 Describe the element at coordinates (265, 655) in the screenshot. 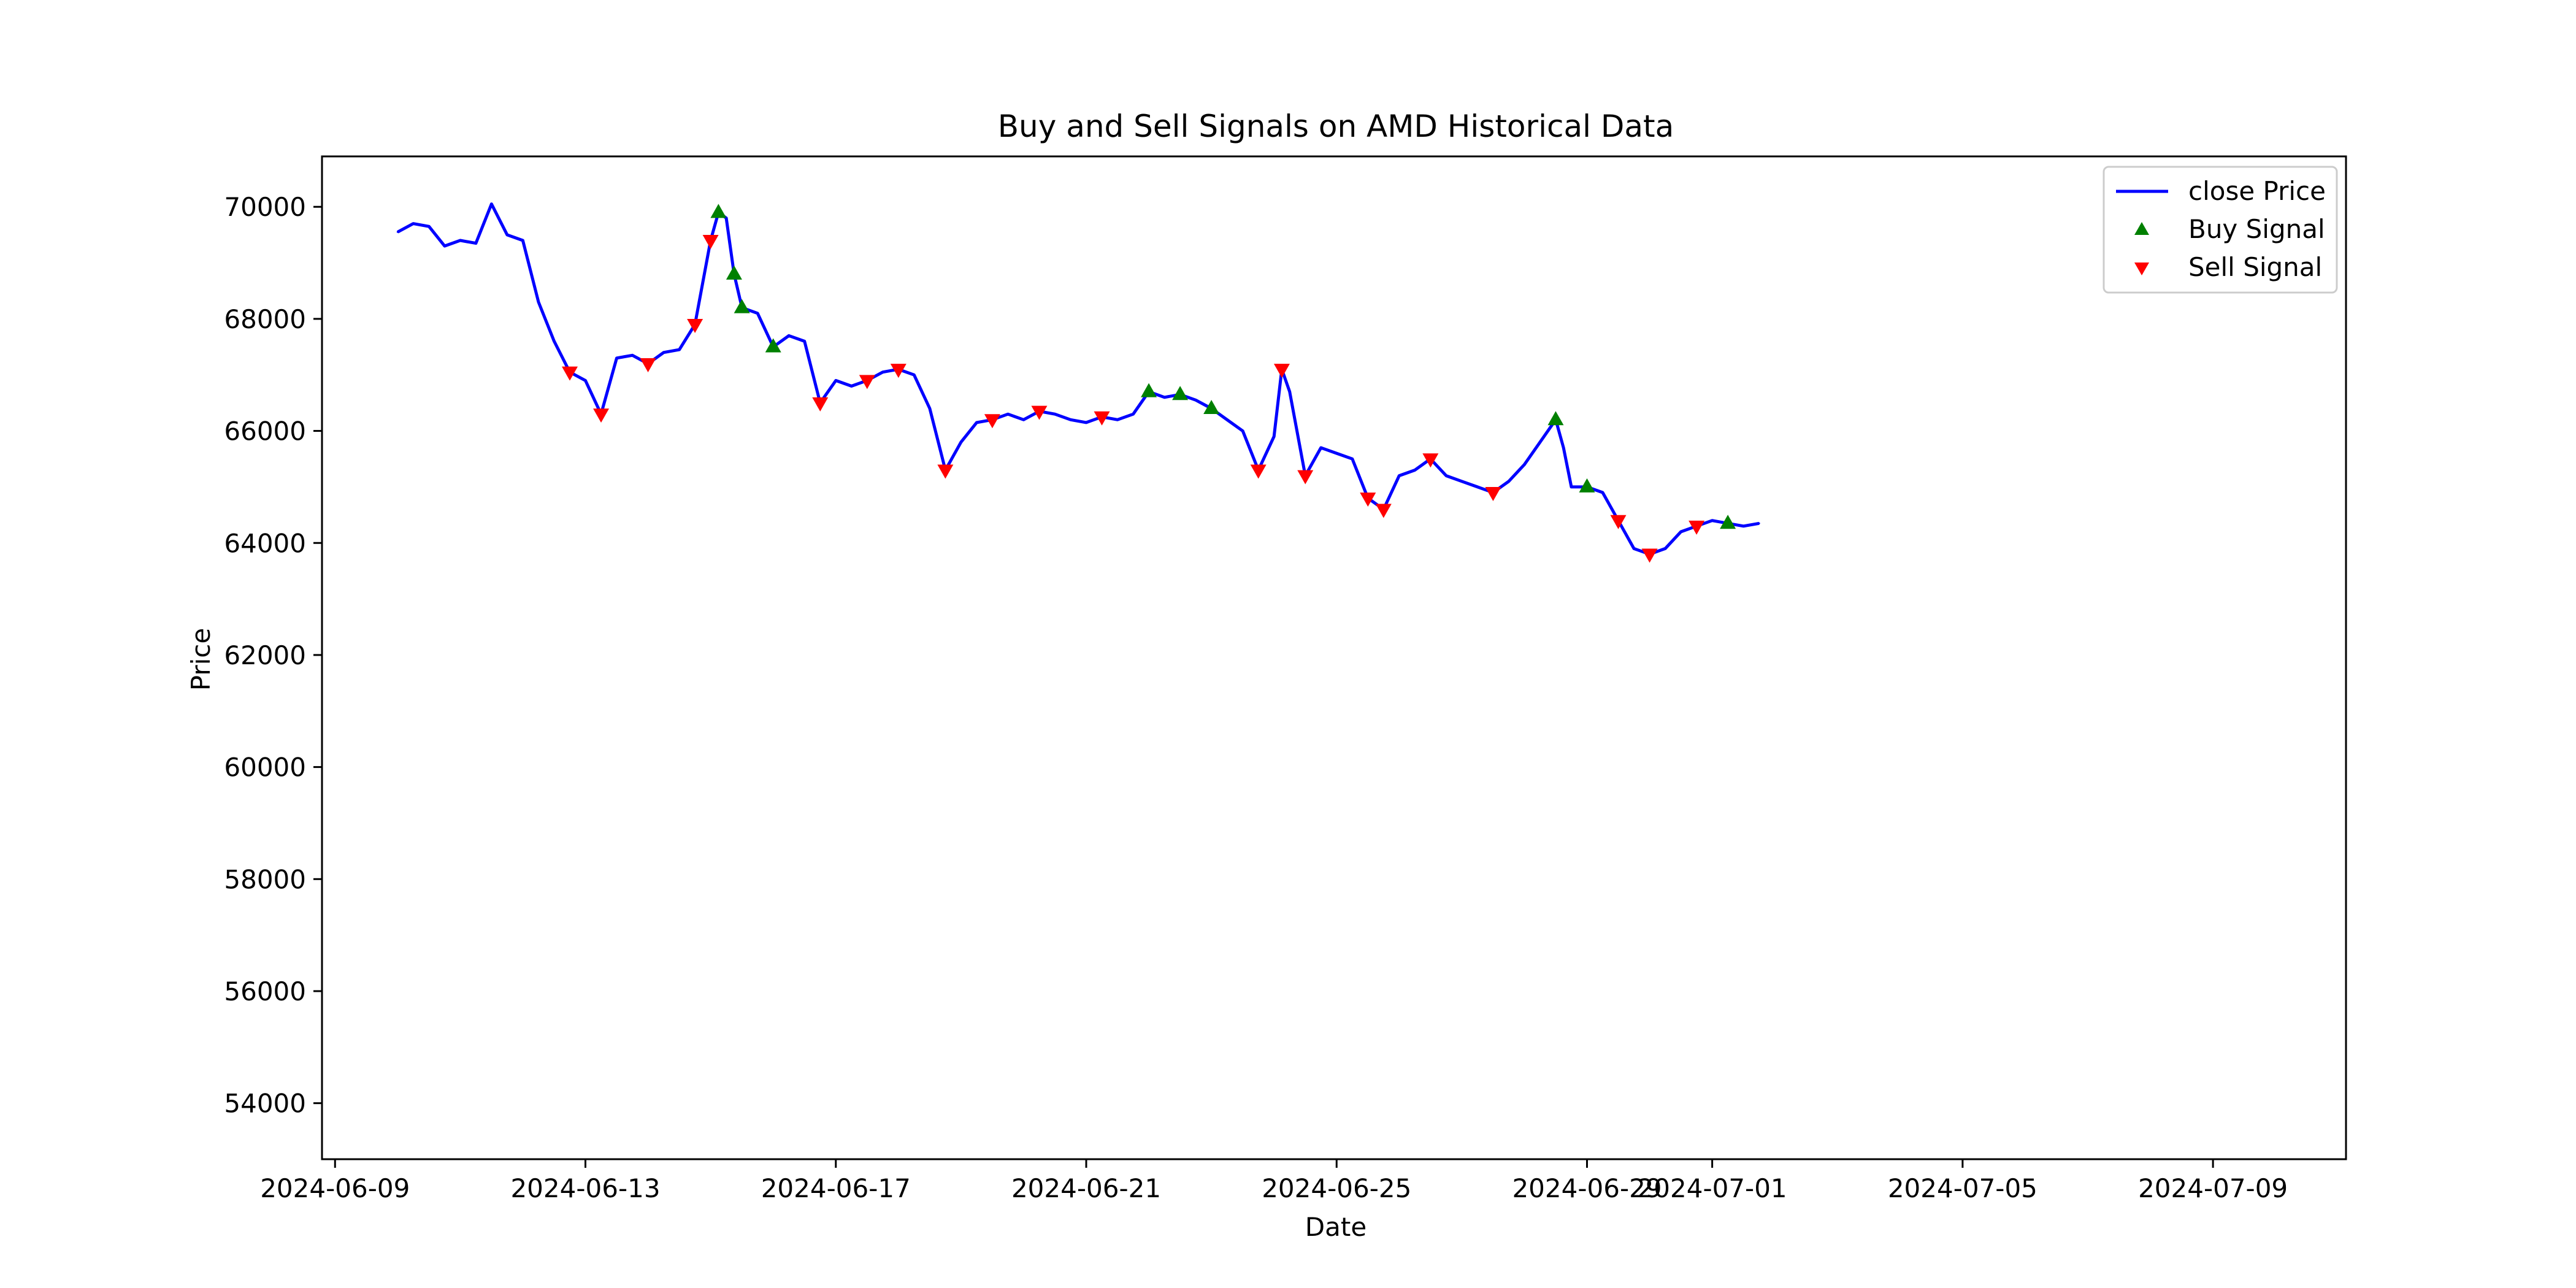

I see `y-tick-label: 62000` at that location.